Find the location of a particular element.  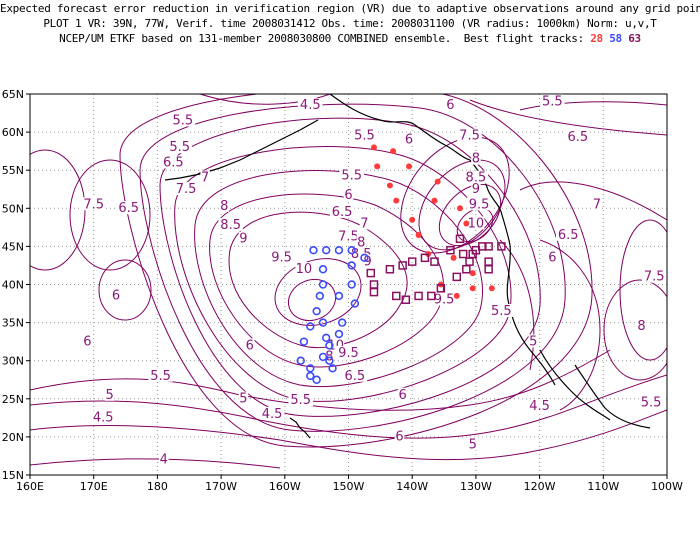

contour-9-coast is located at coordinates (462, 205).